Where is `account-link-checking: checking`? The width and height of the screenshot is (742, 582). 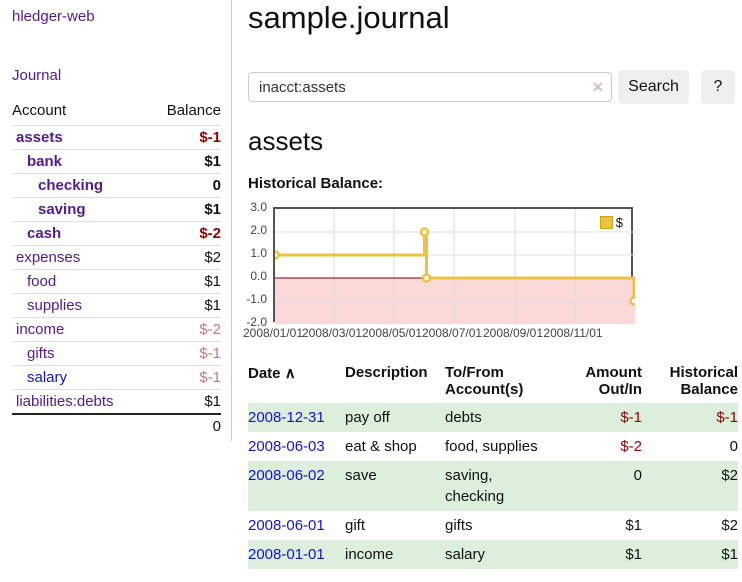 account-link-checking: checking is located at coordinates (71, 185).